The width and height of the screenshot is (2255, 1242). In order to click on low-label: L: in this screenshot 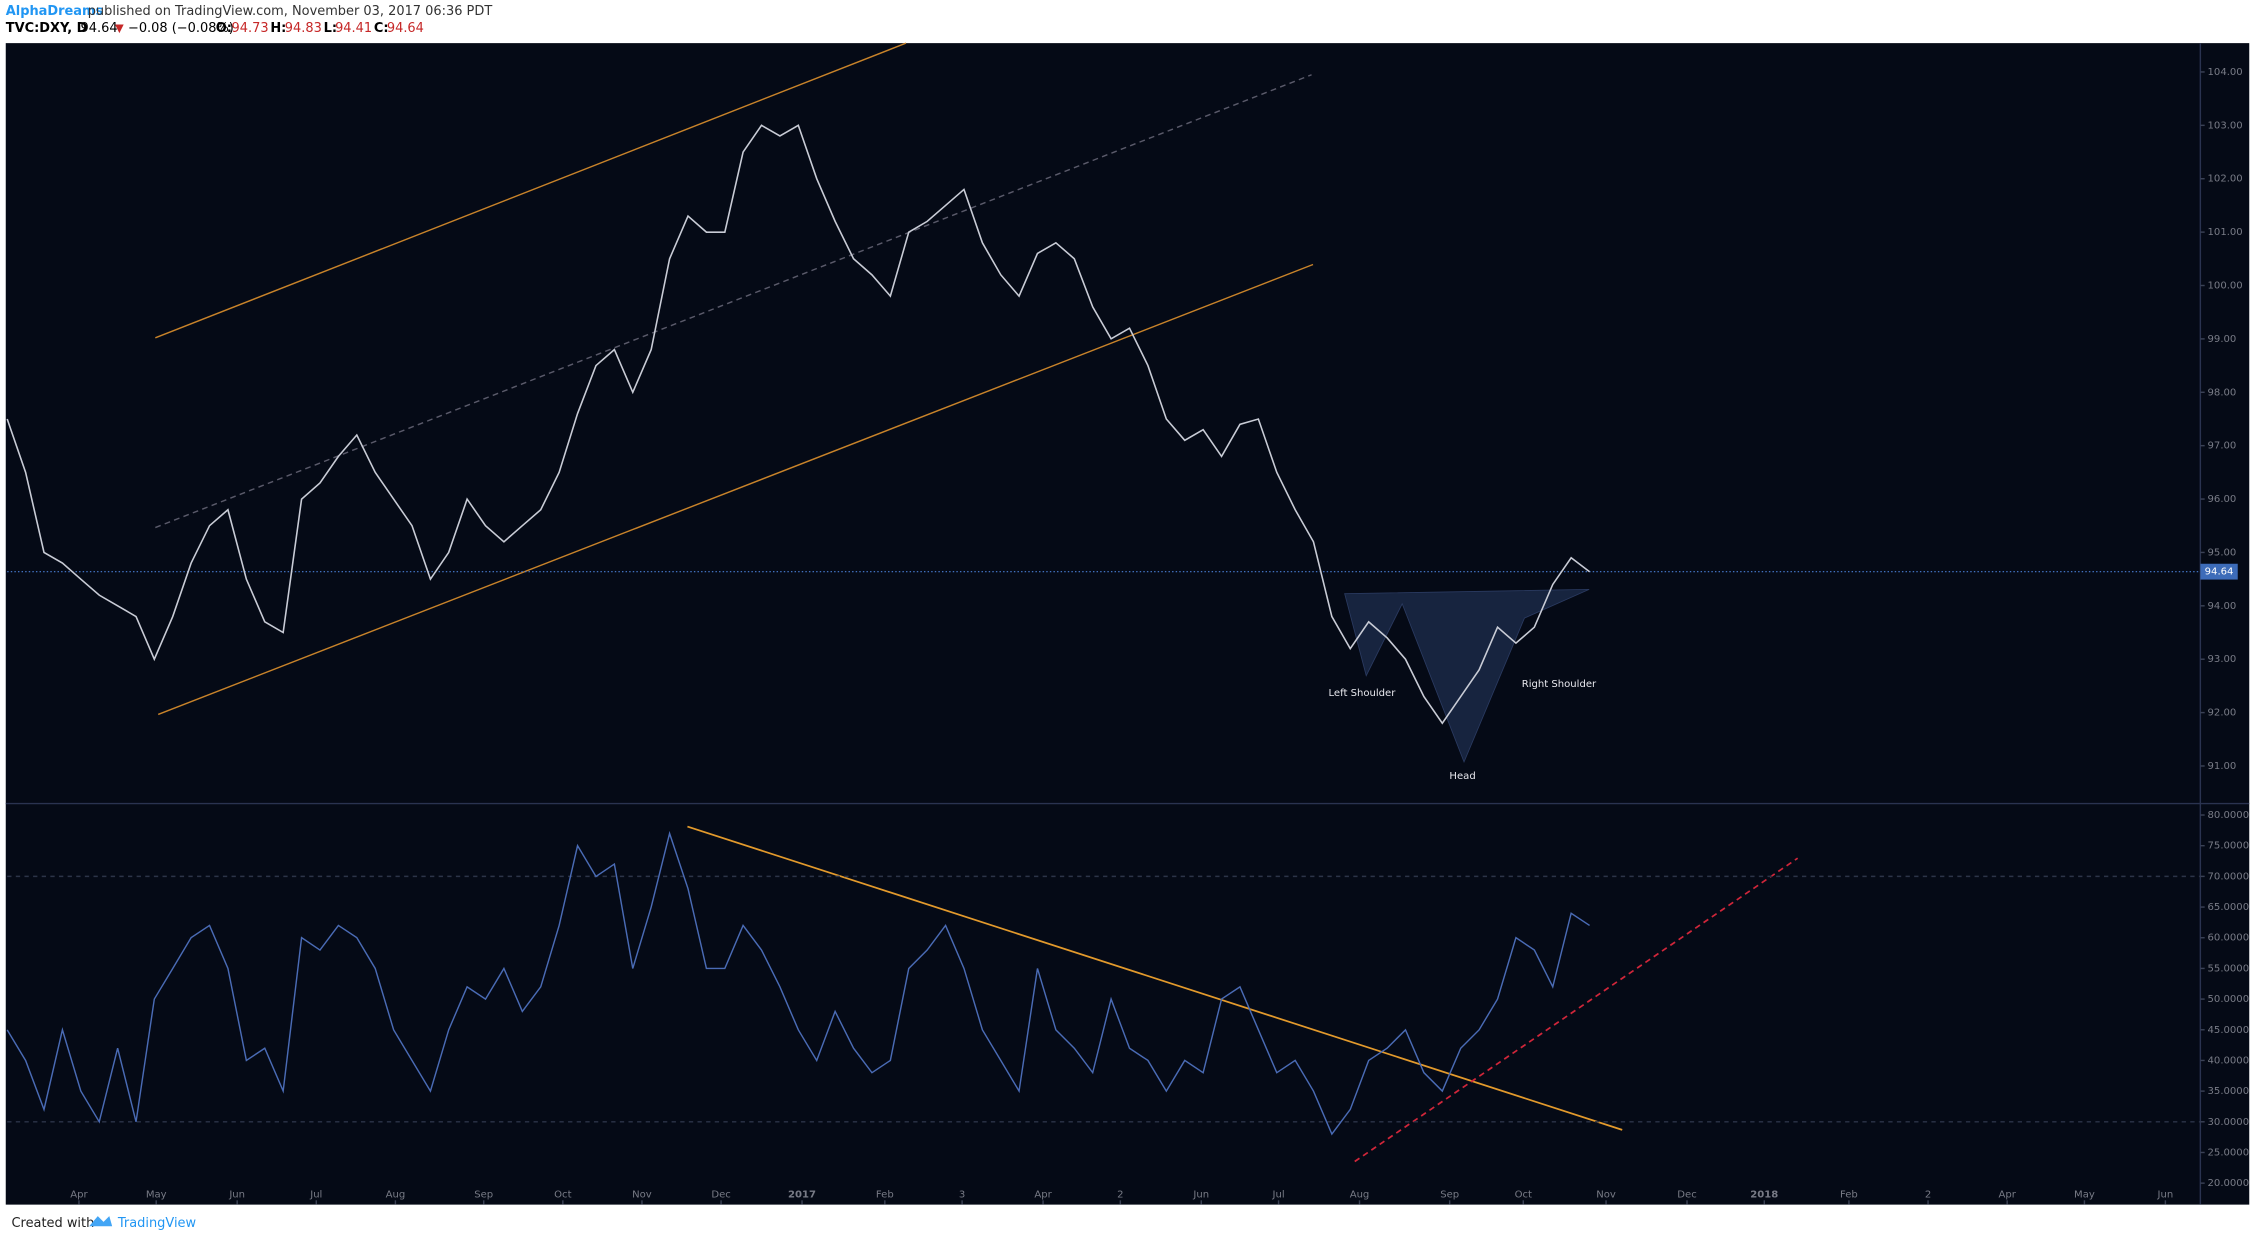, I will do `click(330, 28)`.